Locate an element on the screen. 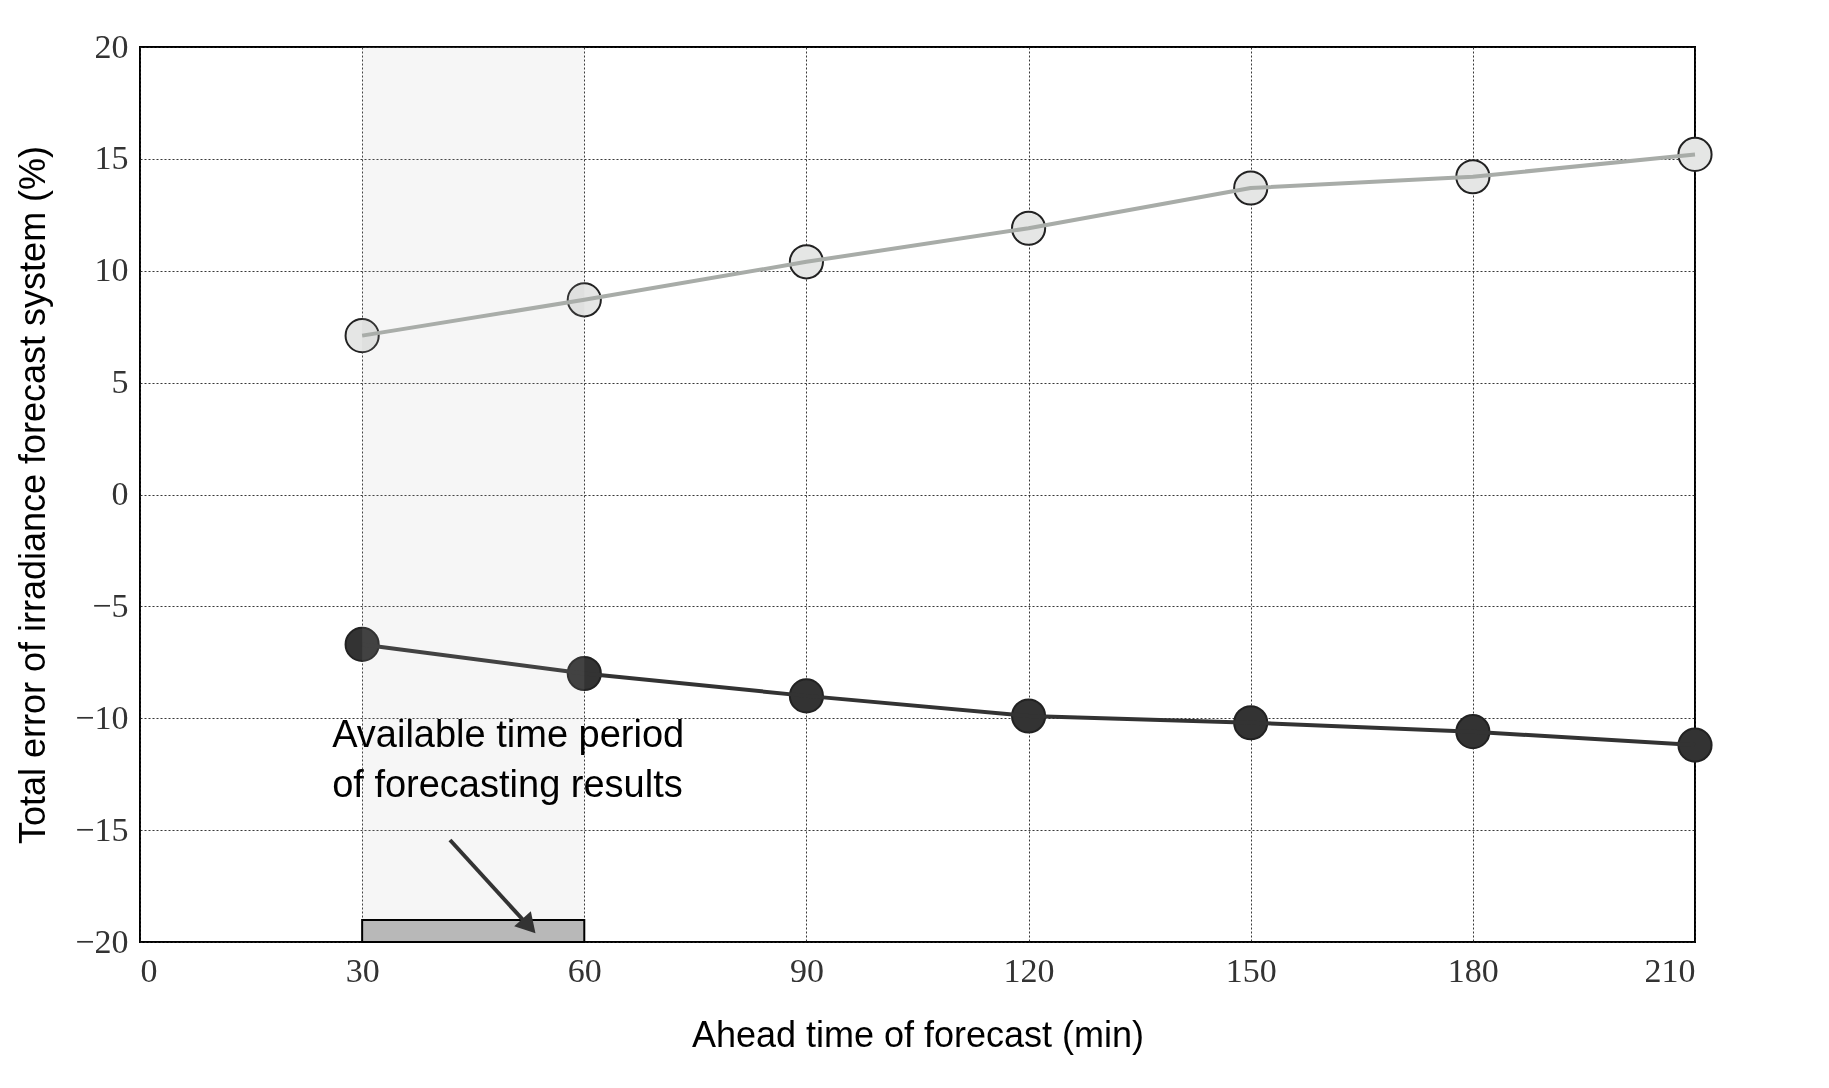  x-tick-label: 90 is located at coordinates (806, 970).